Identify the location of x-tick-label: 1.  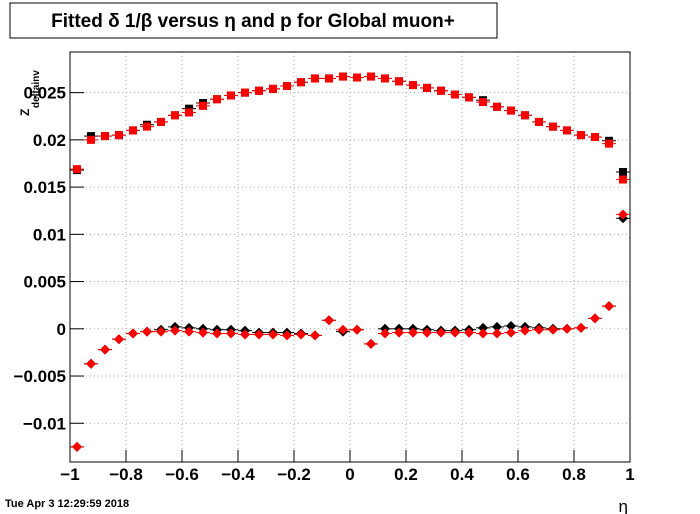
(629, 474).